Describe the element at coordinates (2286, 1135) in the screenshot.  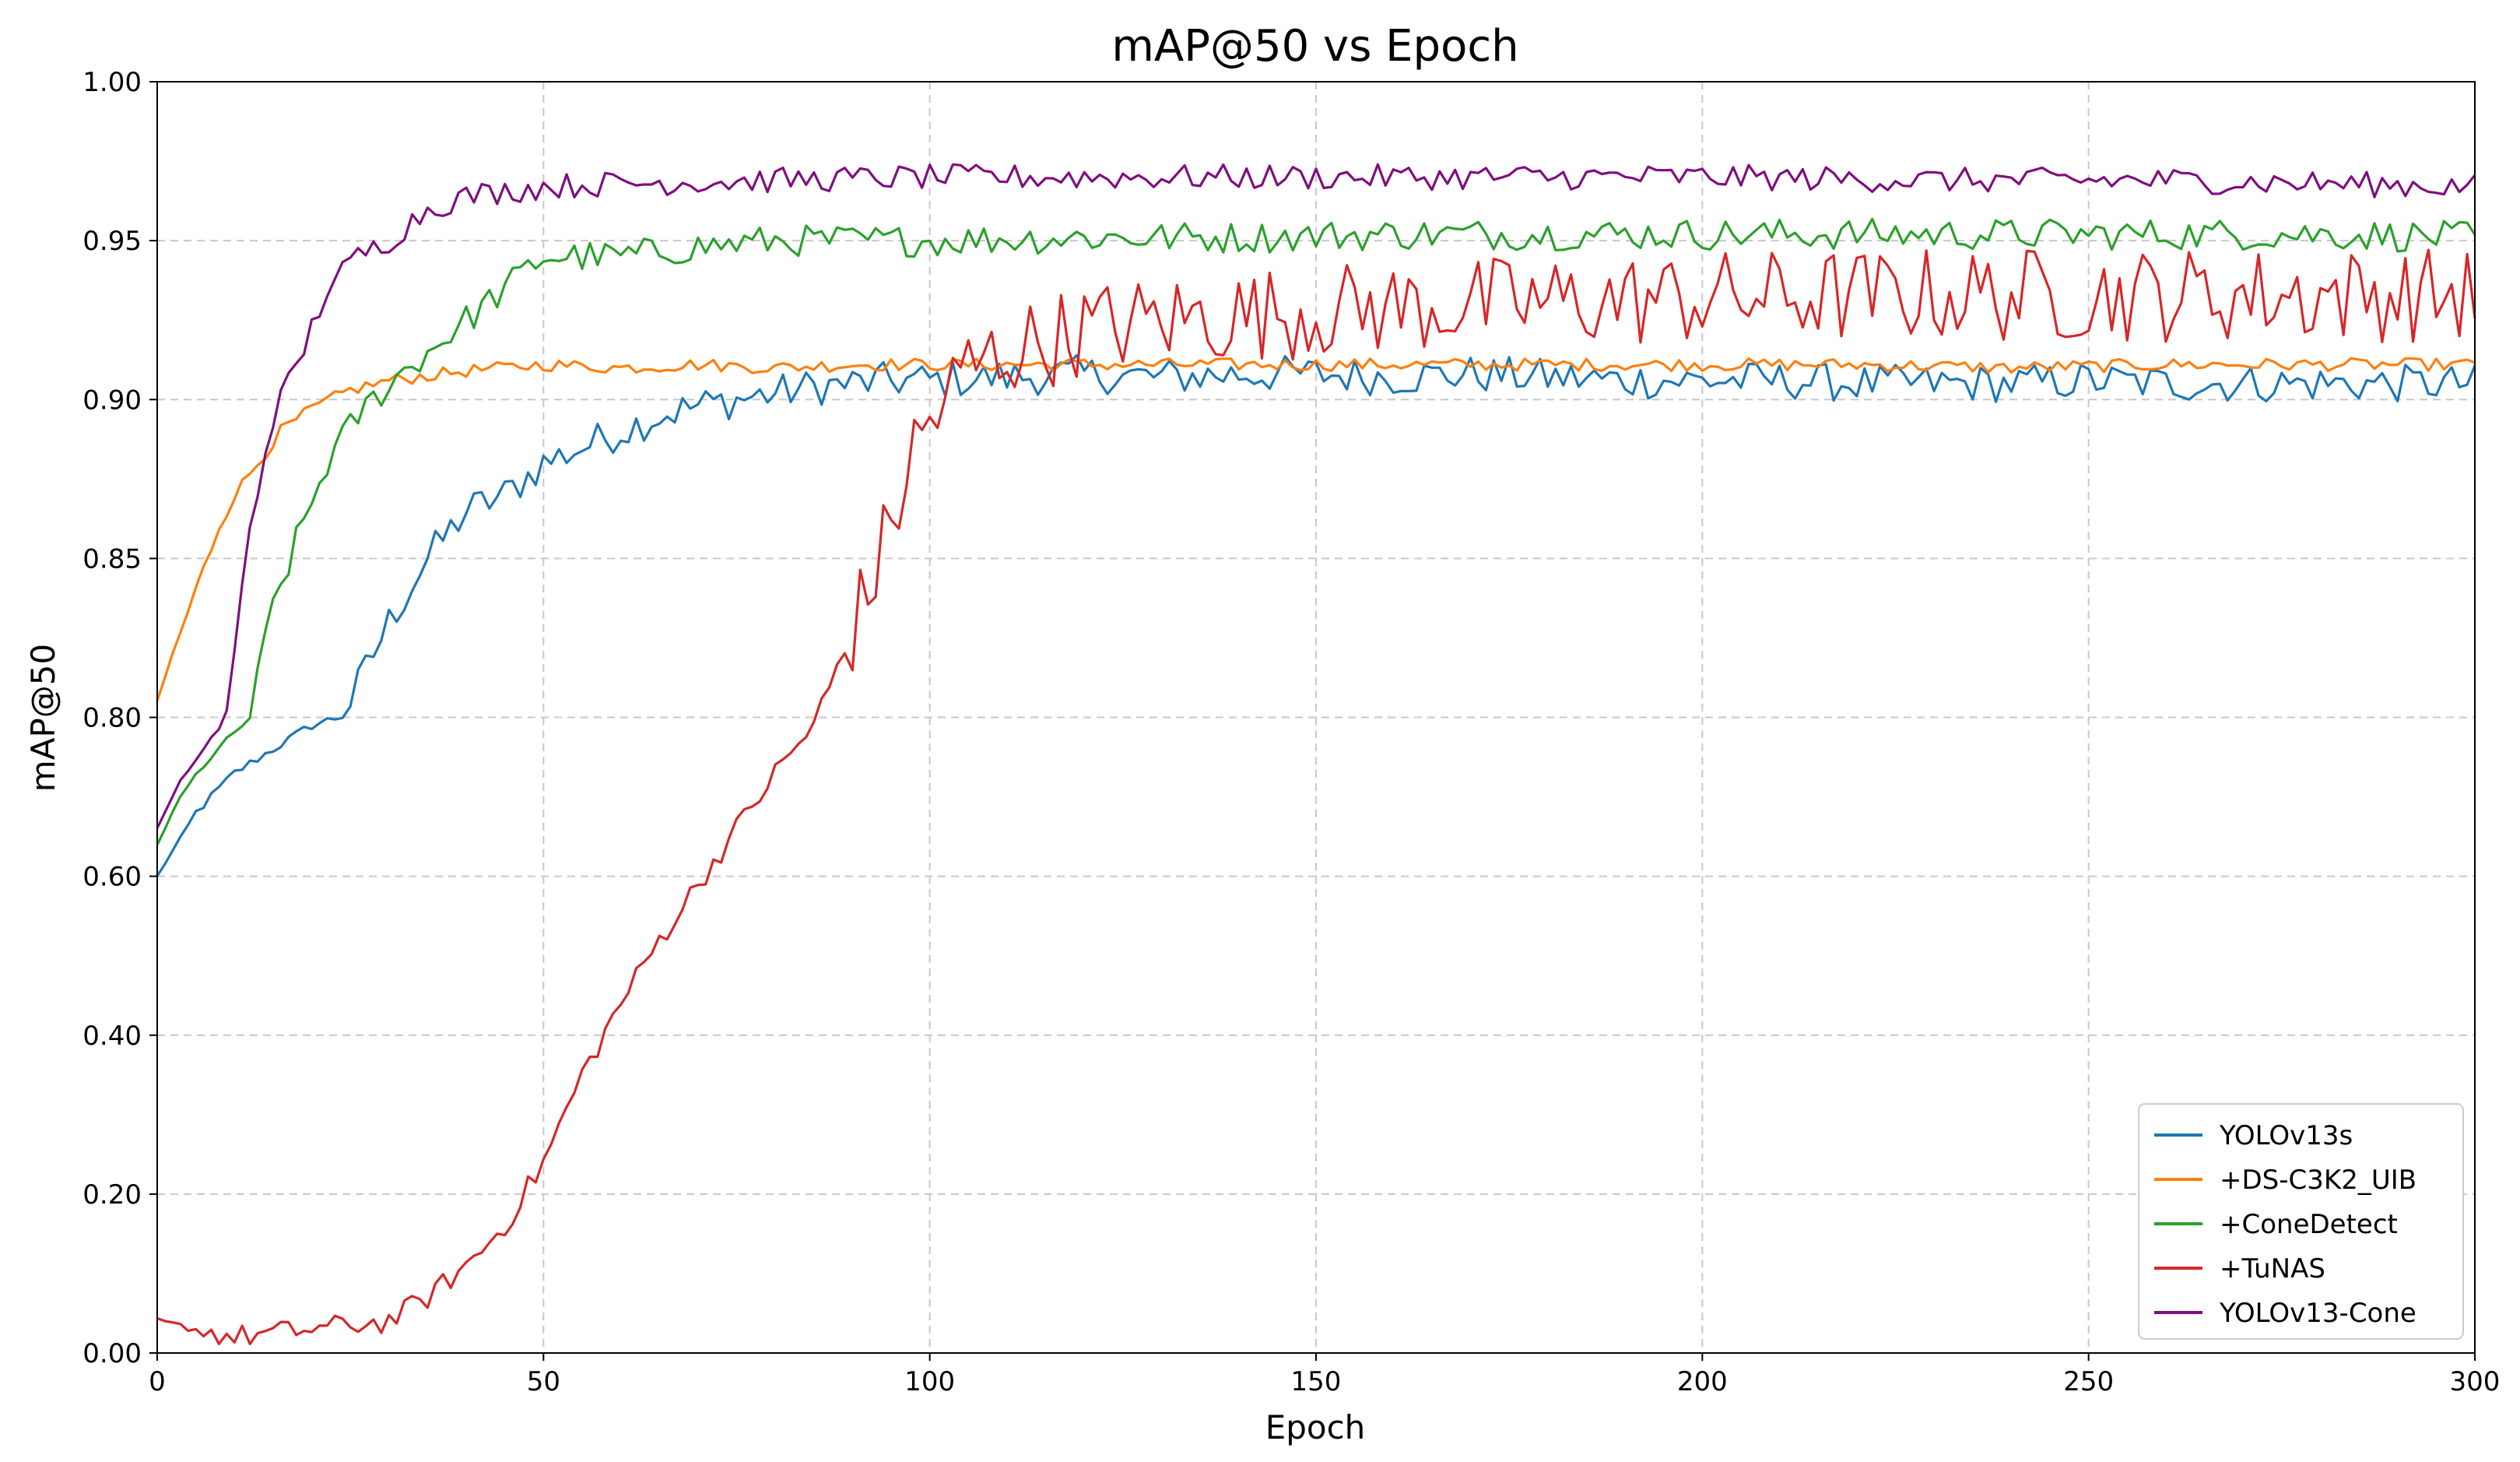
I see `legend-label-yolov13s: YOLOv13s` at that location.